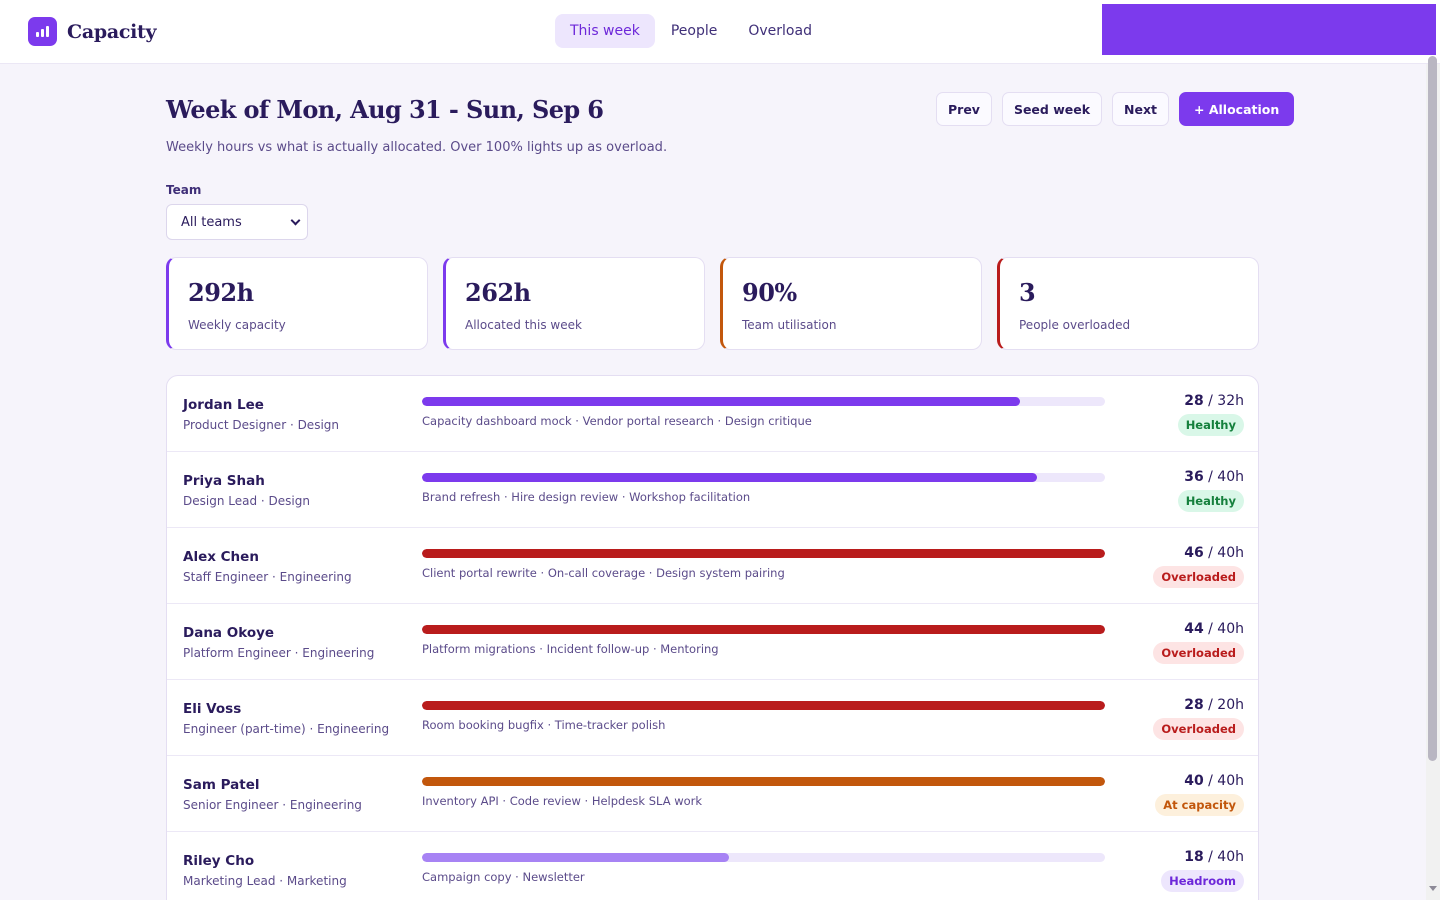 Image resolution: width=1440 pixels, height=900 pixels. Describe the element at coordinates (1223, 401) in the screenshot. I see `capacity-hours: / 32h` at that location.